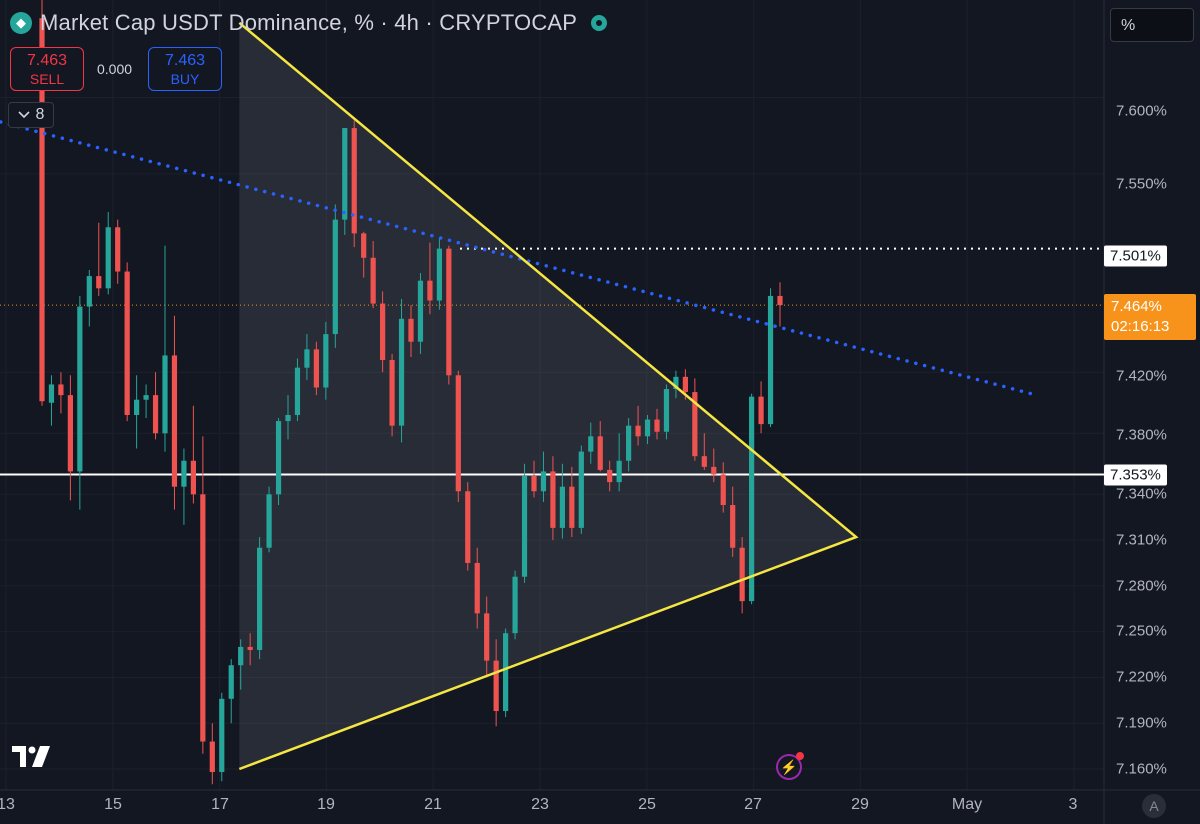 Image resolution: width=1200 pixels, height=824 pixels. What do you see at coordinates (115, 69) in the screenshot?
I see `spread-value: 0.000` at bounding box center [115, 69].